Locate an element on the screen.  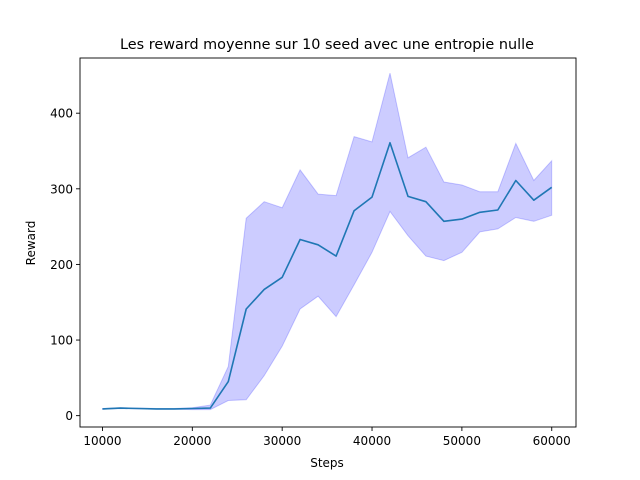
x-axis-label: Steps is located at coordinates (327, 463).